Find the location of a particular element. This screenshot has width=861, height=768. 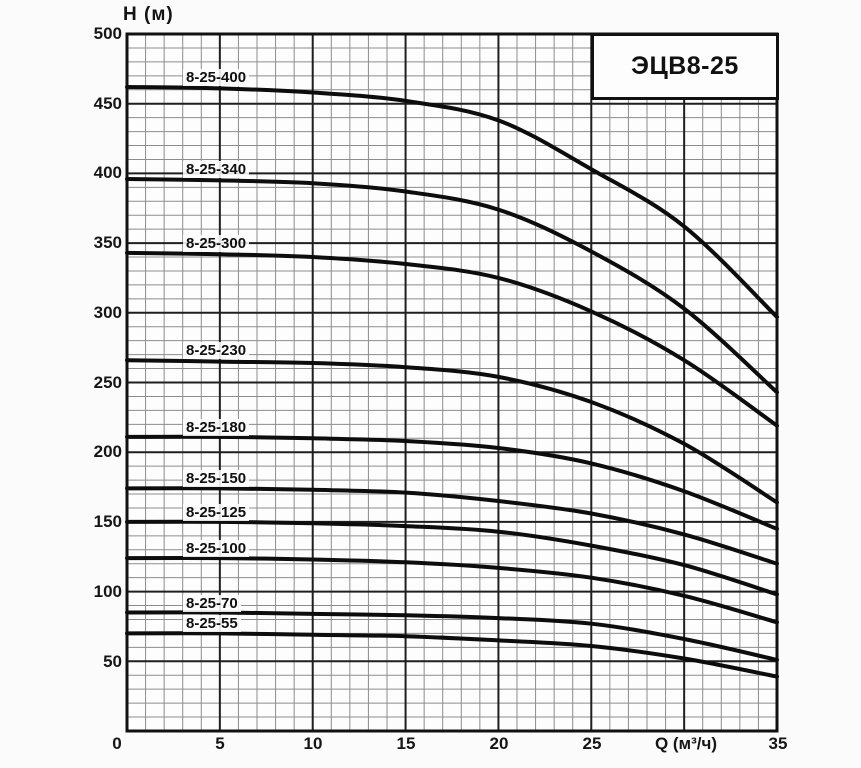

chart-title: ЭЦВ8-25 is located at coordinates (685, 66).